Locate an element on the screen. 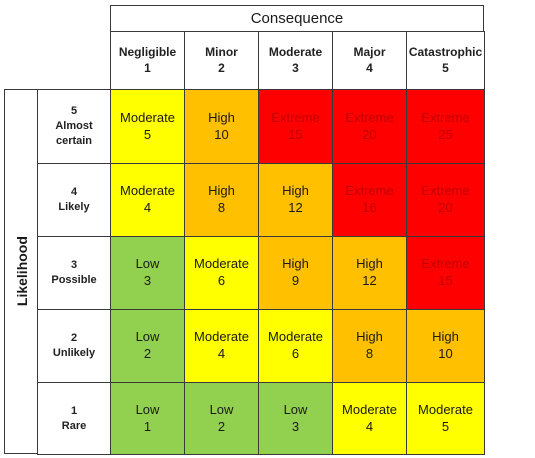 Image resolution: width=535 pixels, height=458 pixels. column-number: 2 is located at coordinates (221, 67).